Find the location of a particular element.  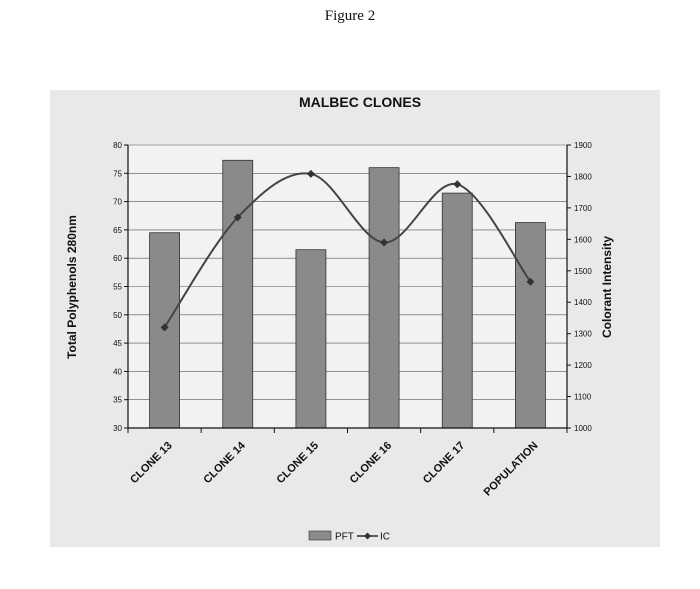

y2-axis-title: Colorant Intensity is located at coordinates (607, 287).